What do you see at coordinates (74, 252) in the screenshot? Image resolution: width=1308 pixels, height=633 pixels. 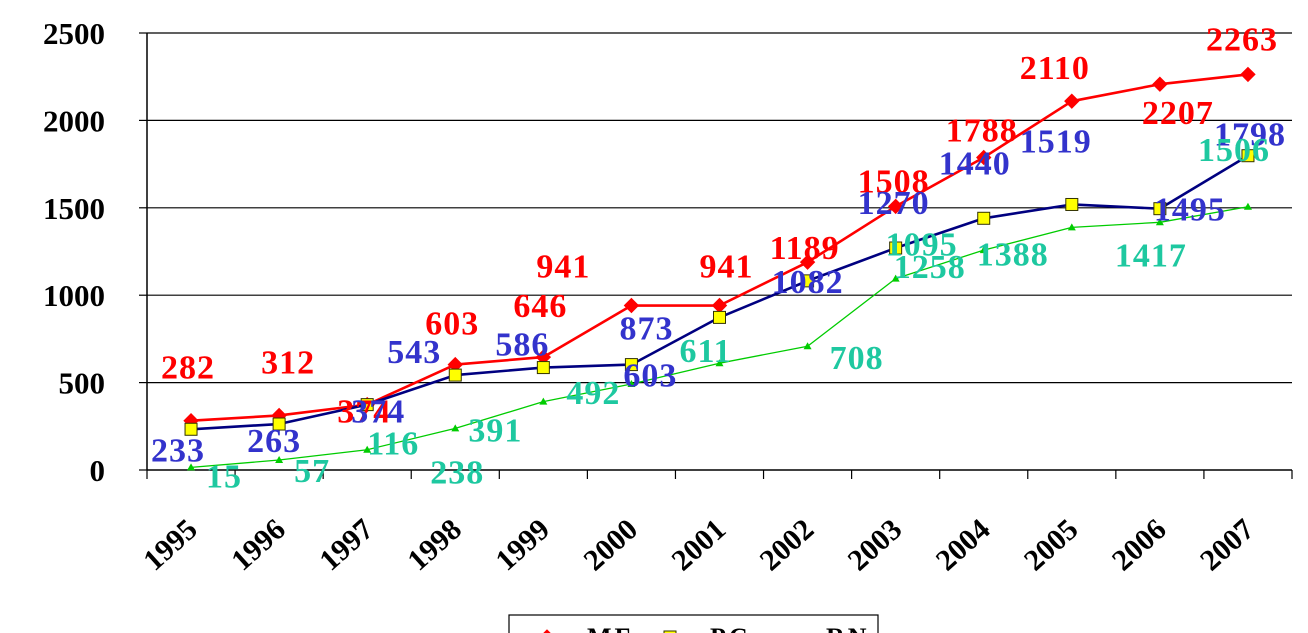 I see `y-axis-tick-labels: 0 500 1000 1500 2000 2500` at bounding box center [74, 252].